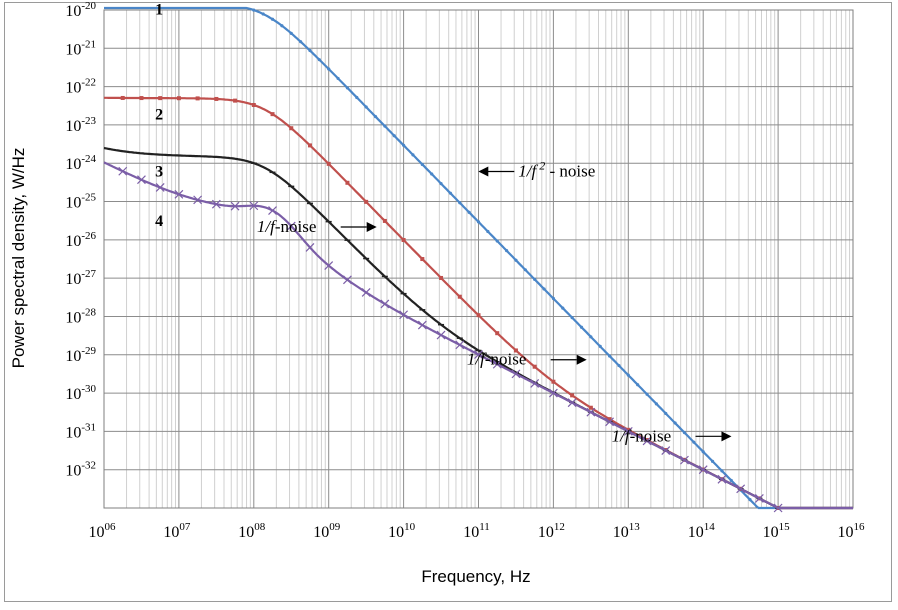 The height and width of the screenshot is (610, 898). What do you see at coordinates (852, 531) in the screenshot?
I see `x-tick-label: 1016` at bounding box center [852, 531].